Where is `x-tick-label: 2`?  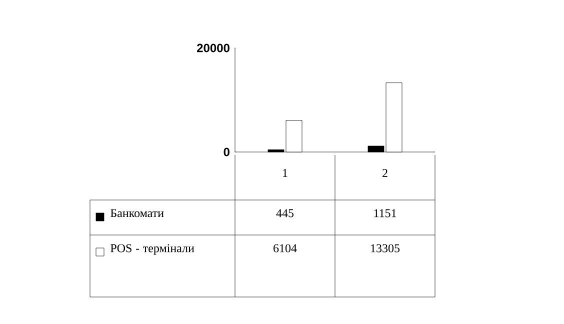 x-tick-label: 2 is located at coordinates (385, 173).